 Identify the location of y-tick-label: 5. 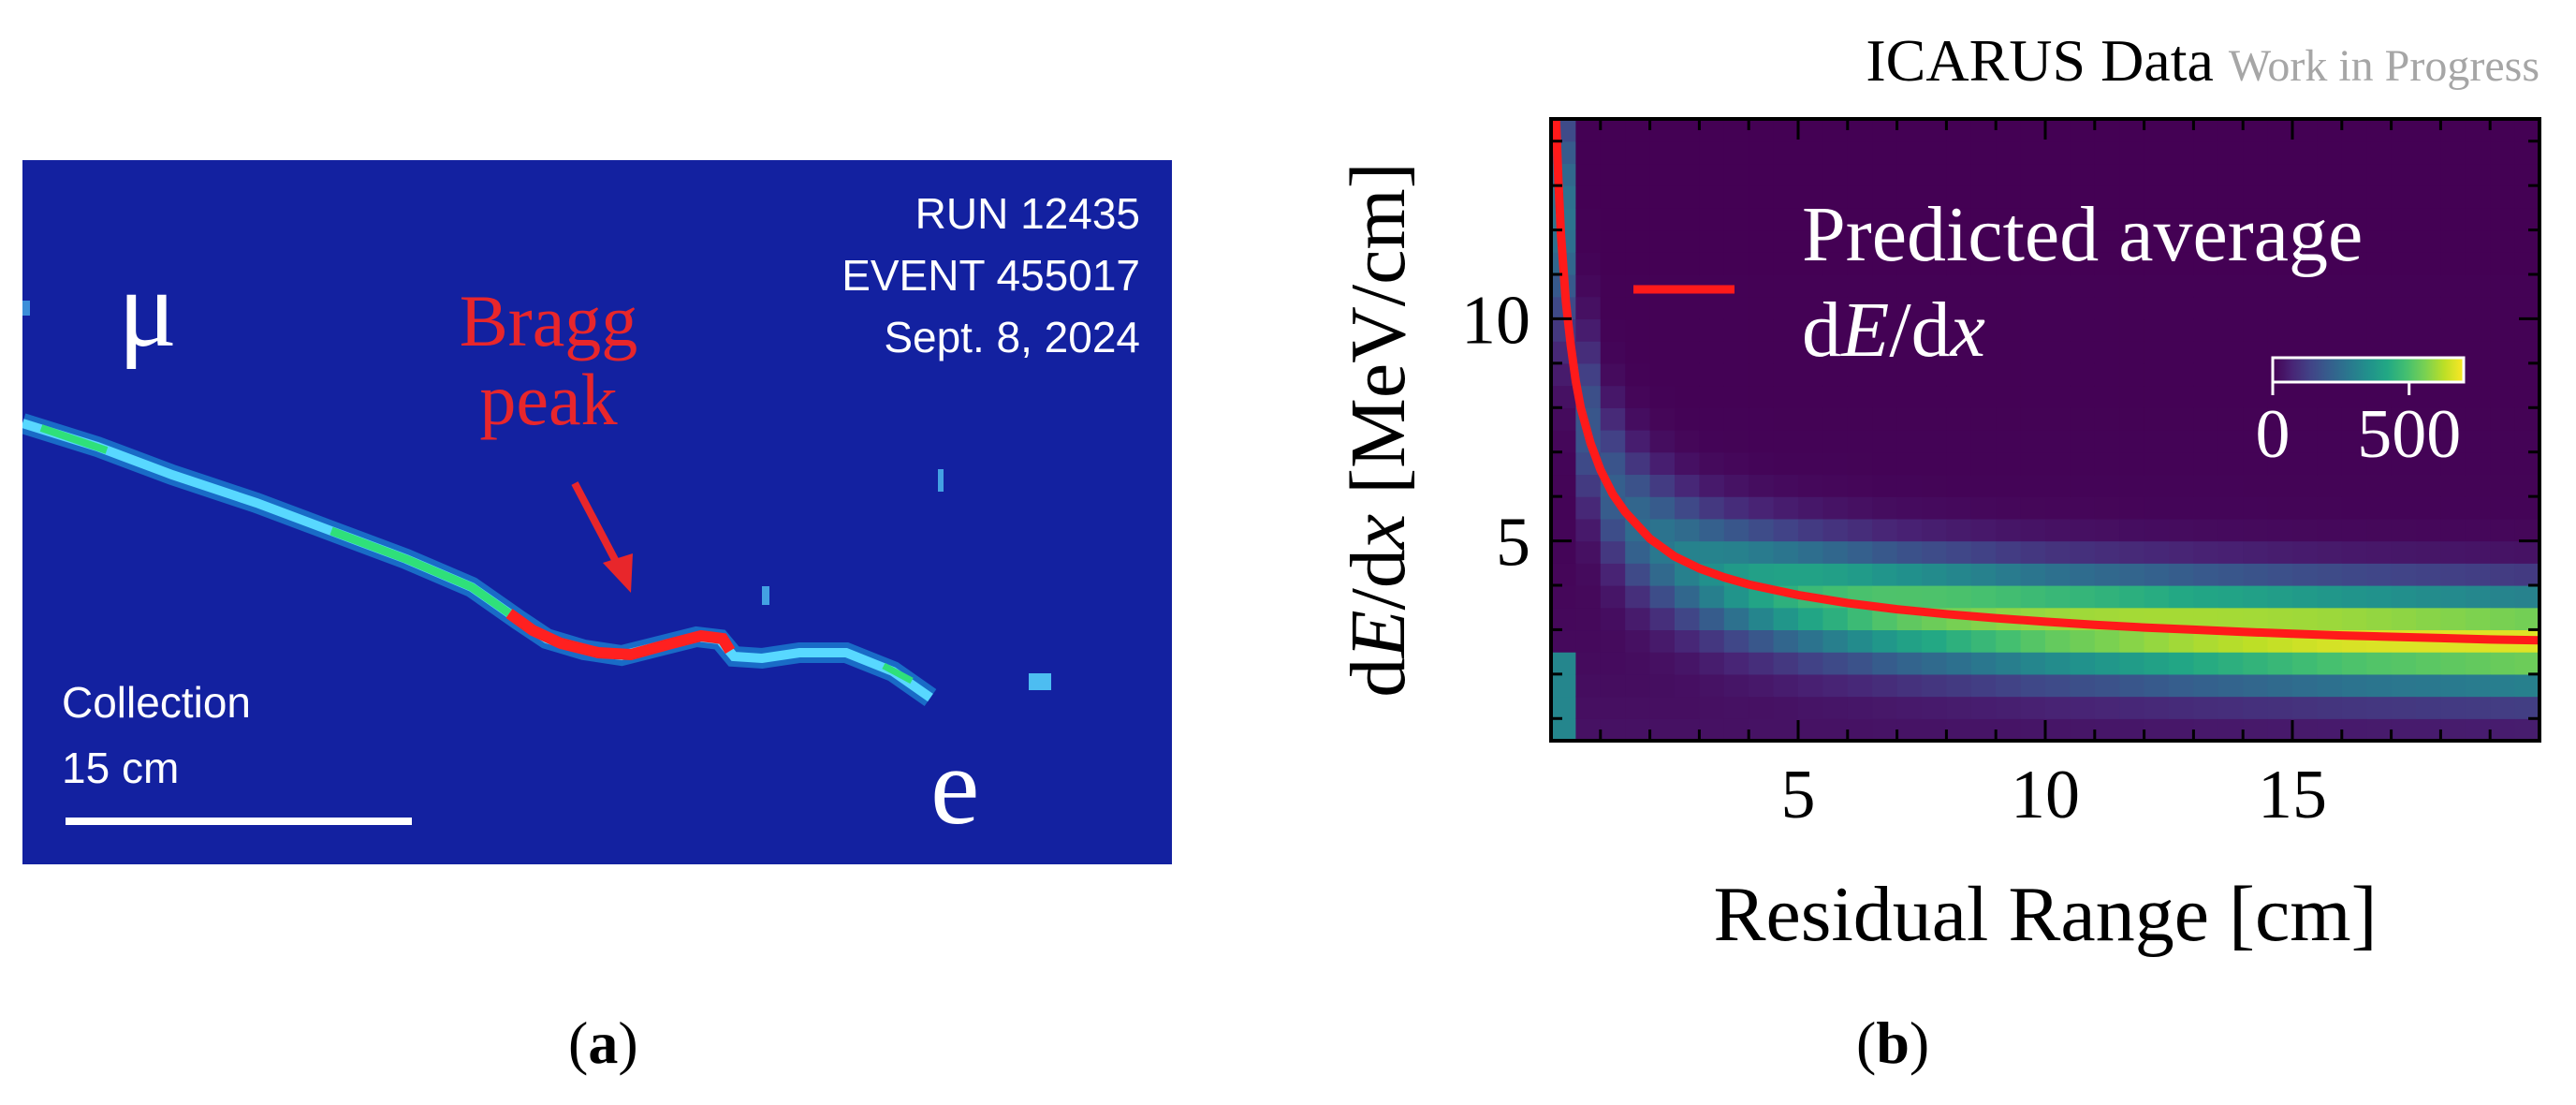
(1513, 543).